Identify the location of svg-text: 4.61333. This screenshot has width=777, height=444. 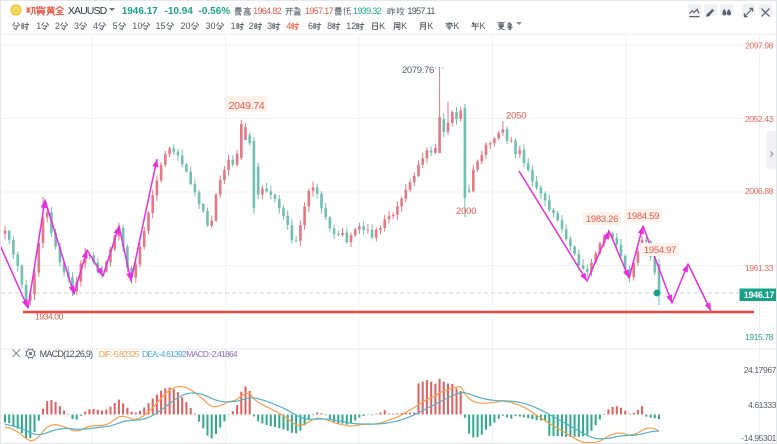
(762, 405).